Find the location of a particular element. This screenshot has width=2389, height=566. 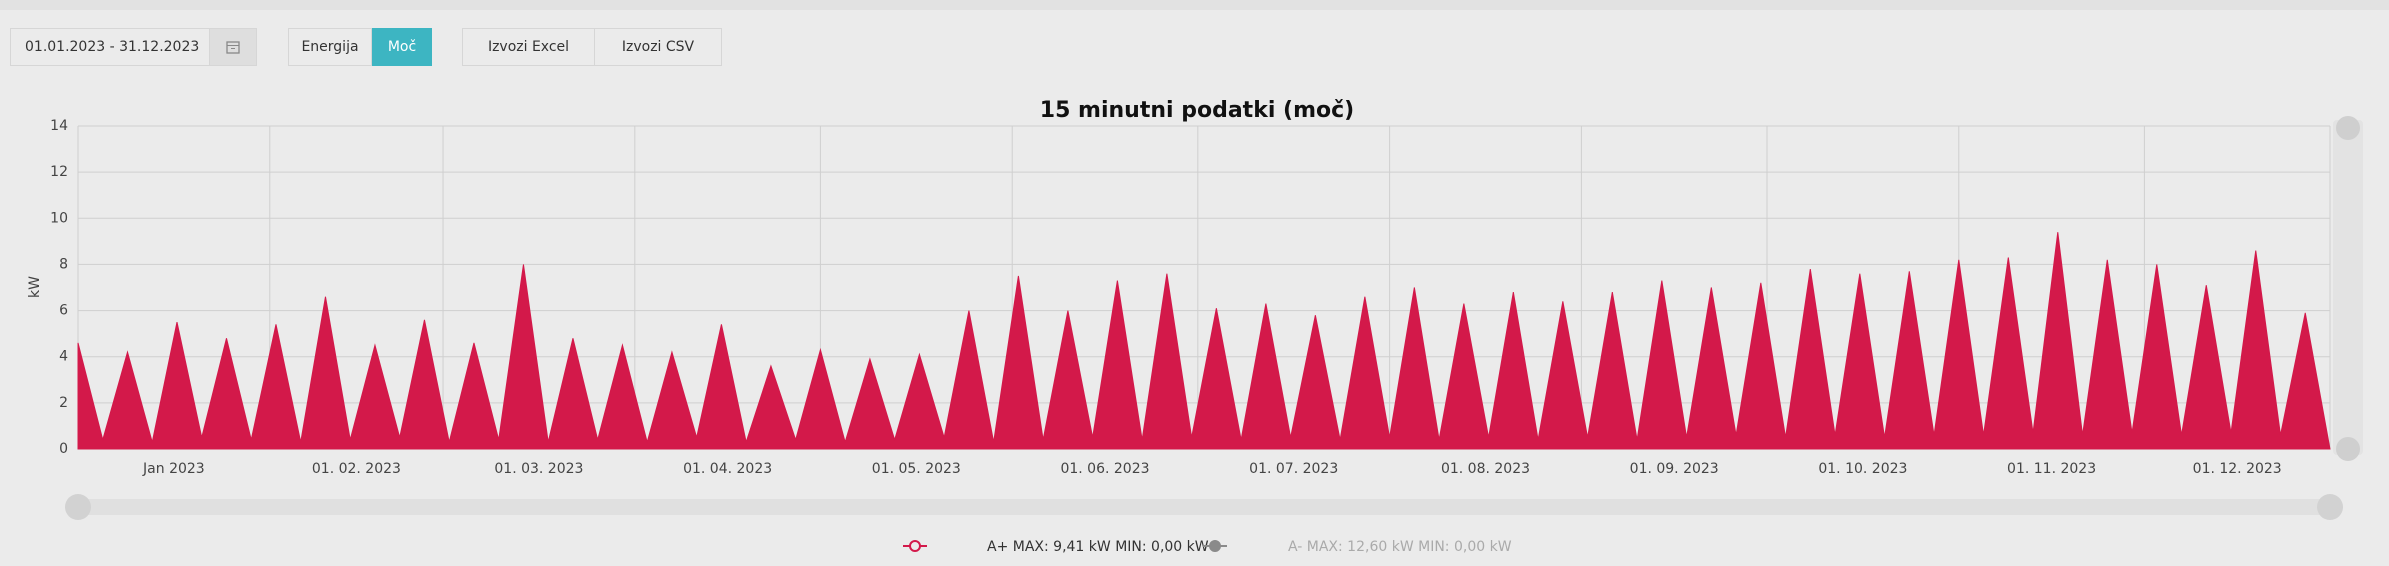

x-tick-label: 01. 12. 2023 is located at coordinates (2237, 469).